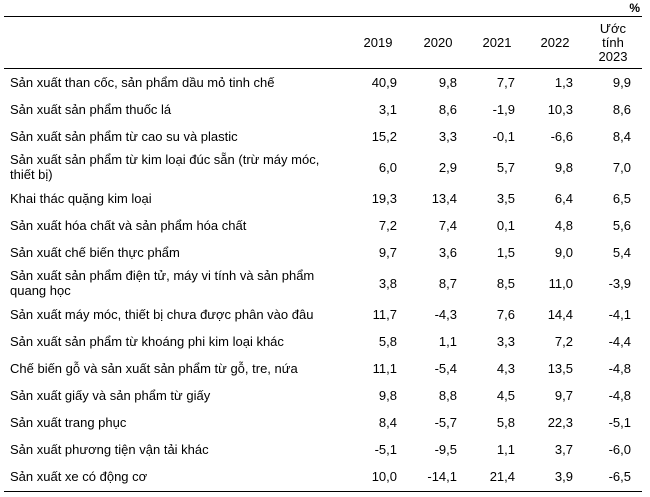  What do you see at coordinates (442, 477) in the screenshot?
I see `cell-value: -14,1` at bounding box center [442, 477].